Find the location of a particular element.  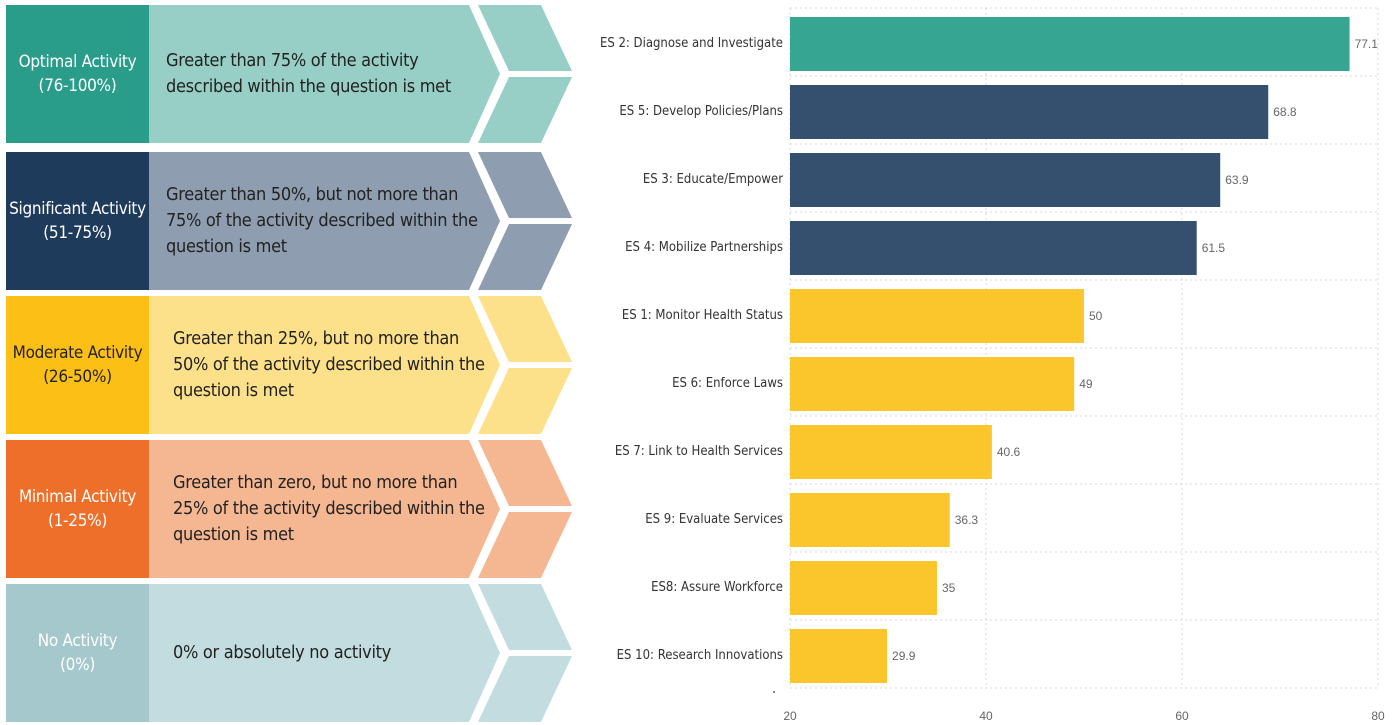

legend-level-box: Moderate Activity (26-50%) is located at coordinates (77, 365).